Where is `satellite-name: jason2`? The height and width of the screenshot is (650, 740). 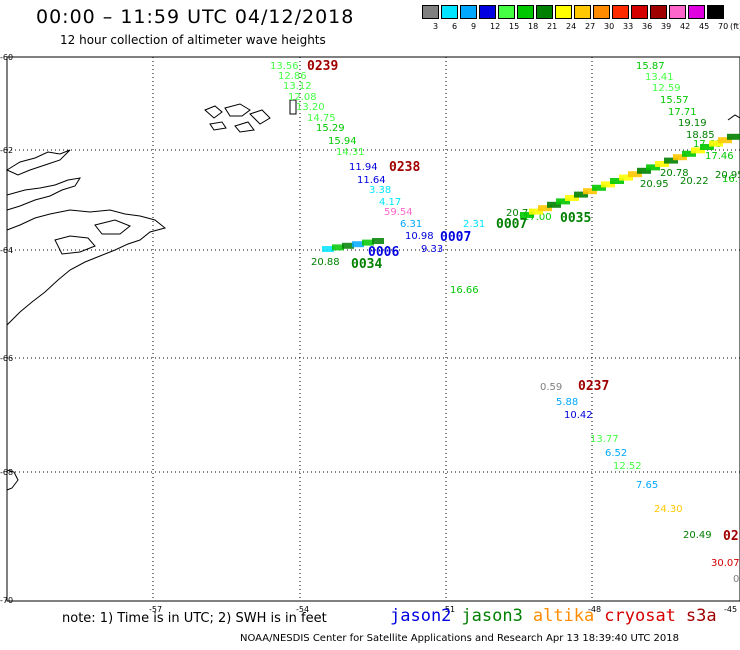 satellite-name: jason2 is located at coordinates (421, 616).